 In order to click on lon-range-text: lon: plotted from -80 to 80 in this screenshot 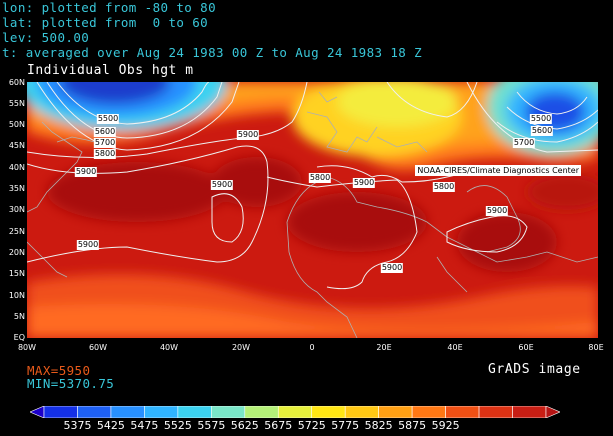, I will do `click(109, 7)`.